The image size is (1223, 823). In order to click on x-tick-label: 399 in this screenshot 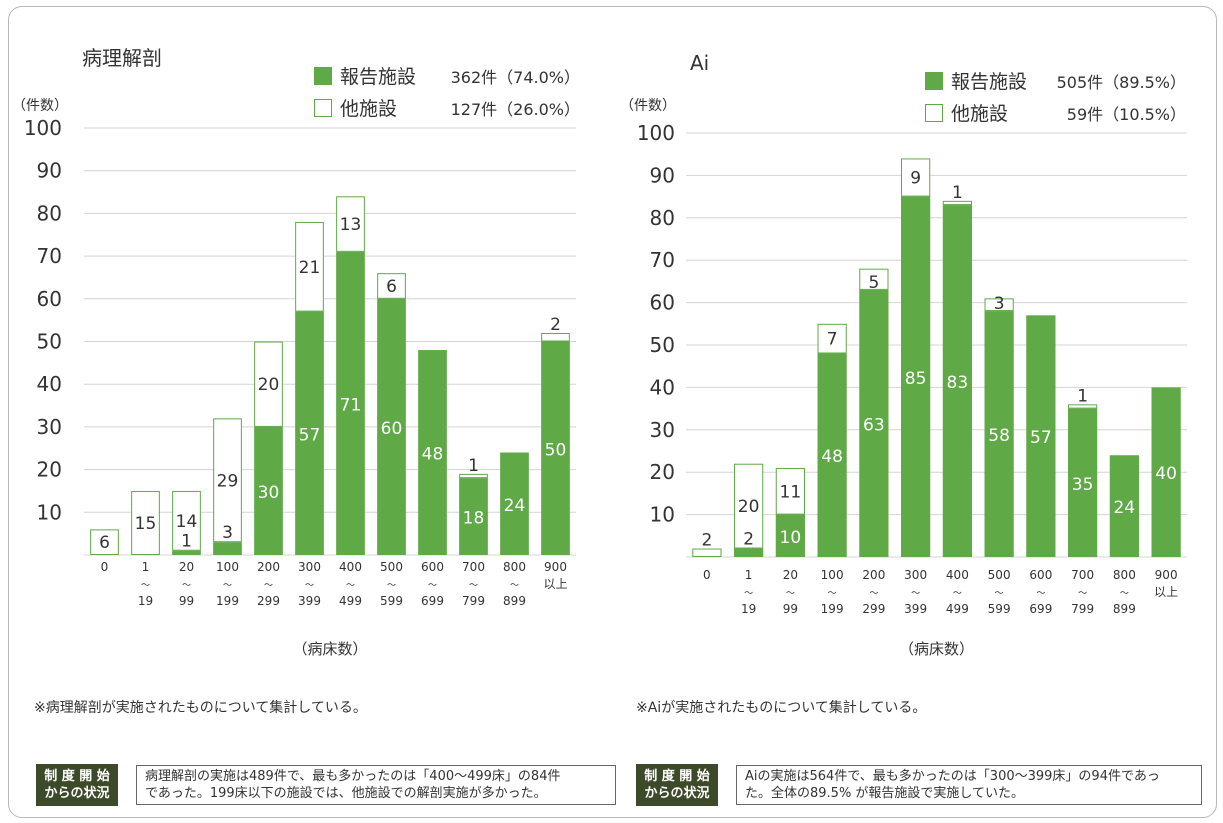, I will do `click(915, 609)`.